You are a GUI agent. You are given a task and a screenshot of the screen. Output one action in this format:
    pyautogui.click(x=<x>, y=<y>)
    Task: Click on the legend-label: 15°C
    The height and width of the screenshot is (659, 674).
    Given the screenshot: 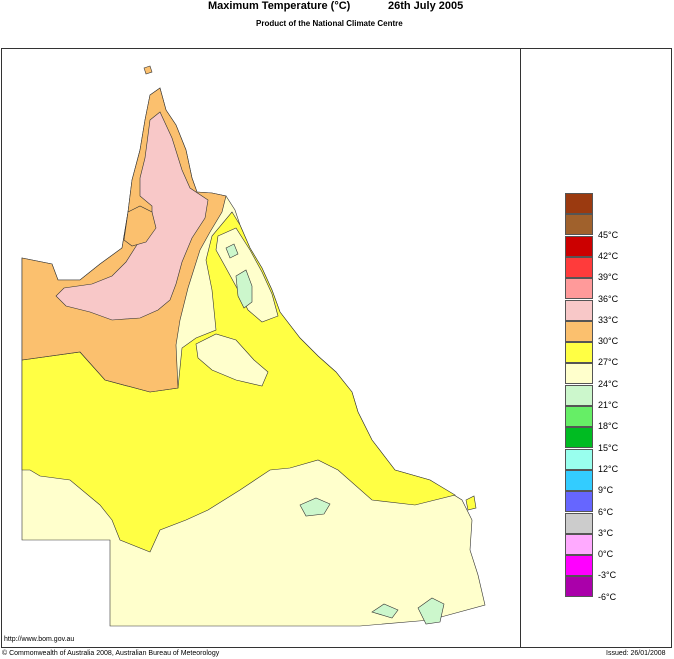 What is the action you would take?
    pyautogui.click(x=608, y=447)
    